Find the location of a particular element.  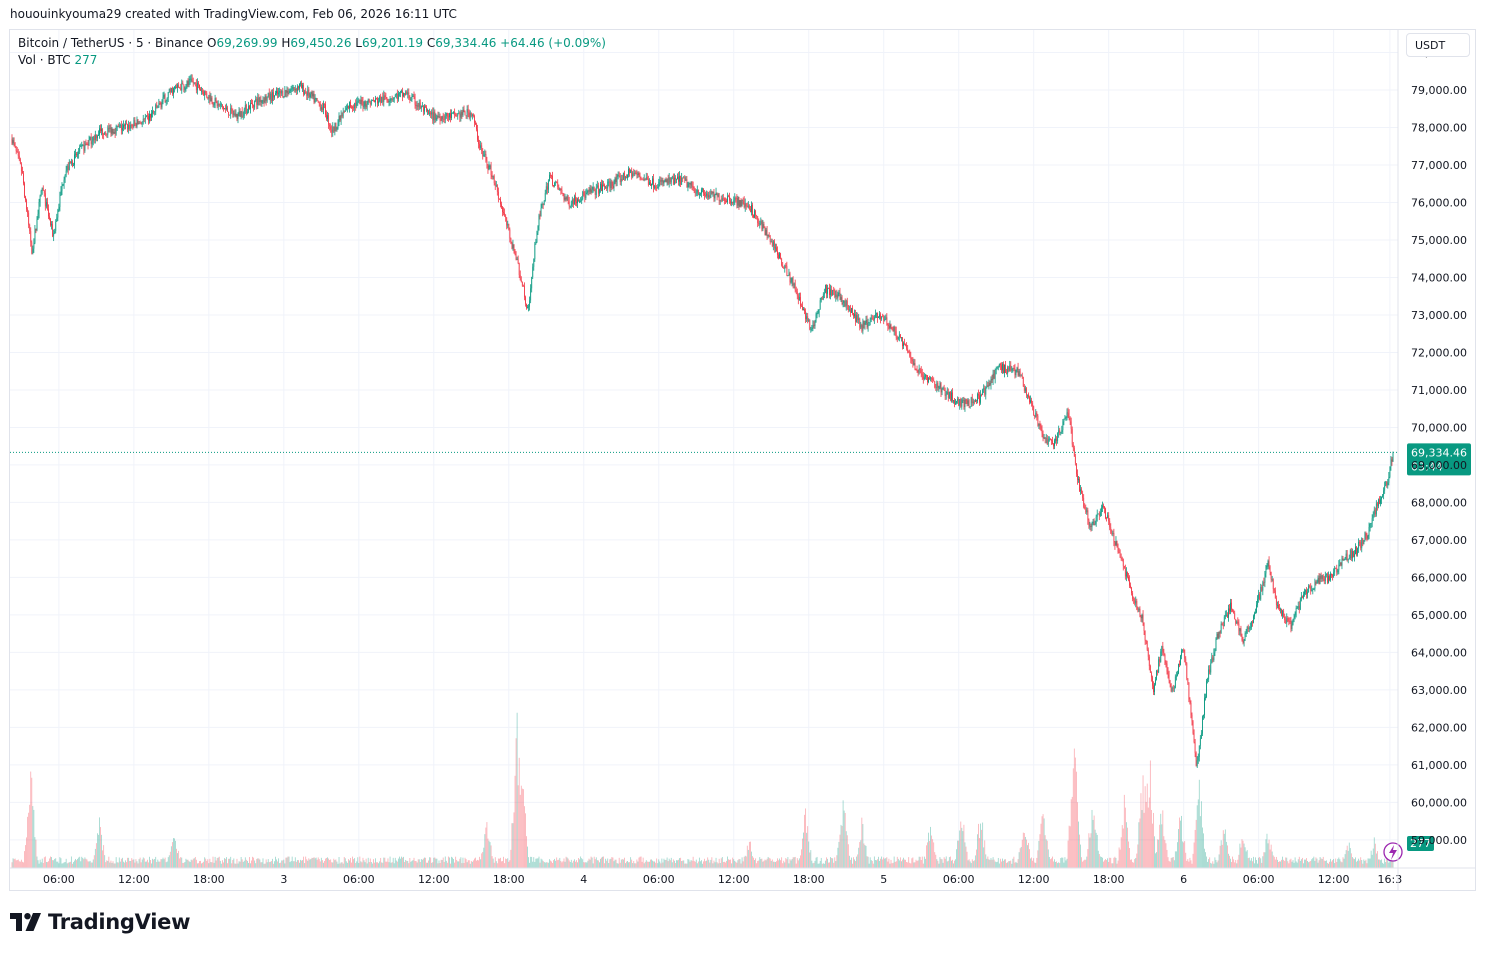

volume-label: Vol · BTC is located at coordinates (44, 60).